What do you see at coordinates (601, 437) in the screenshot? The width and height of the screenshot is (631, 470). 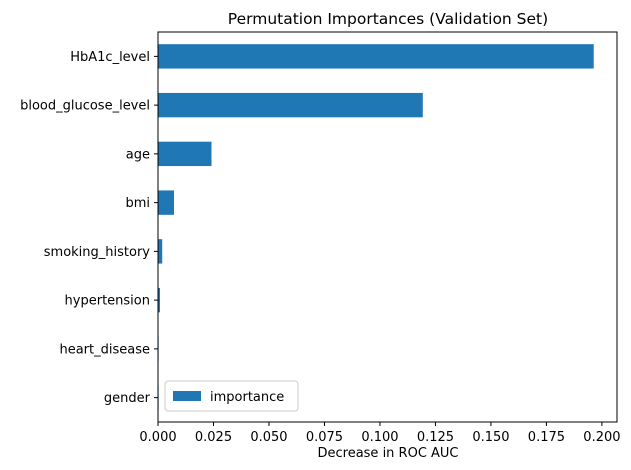 I see `x-tick-label: 0.200` at bounding box center [601, 437].